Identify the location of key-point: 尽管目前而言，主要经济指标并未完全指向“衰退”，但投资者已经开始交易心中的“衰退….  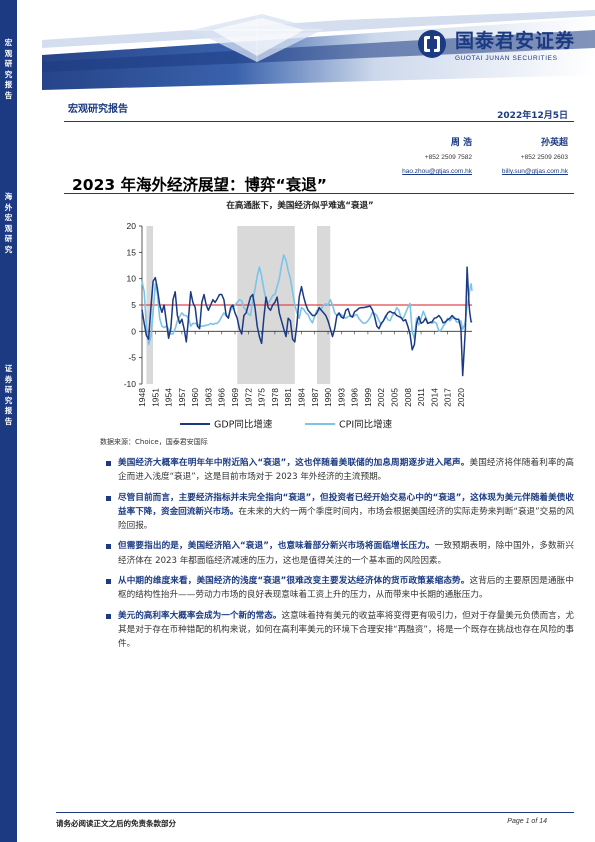
(339, 512).